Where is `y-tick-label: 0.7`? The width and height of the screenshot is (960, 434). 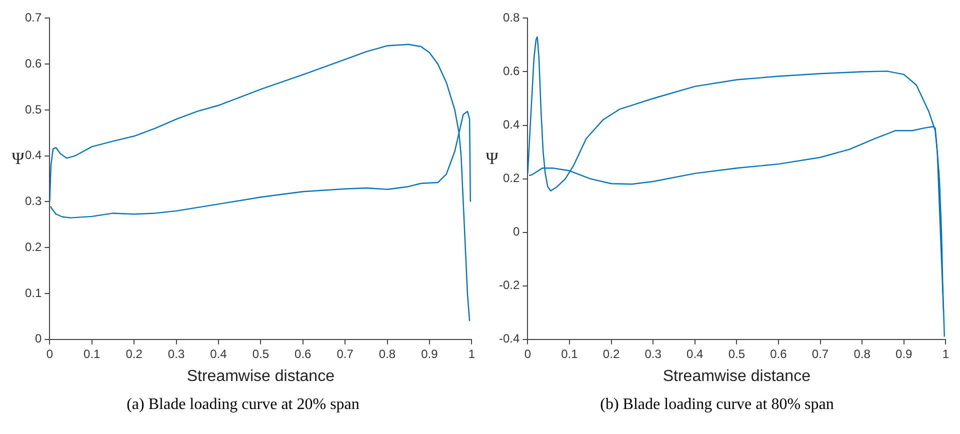
y-tick-label: 0.7 is located at coordinates (33, 17).